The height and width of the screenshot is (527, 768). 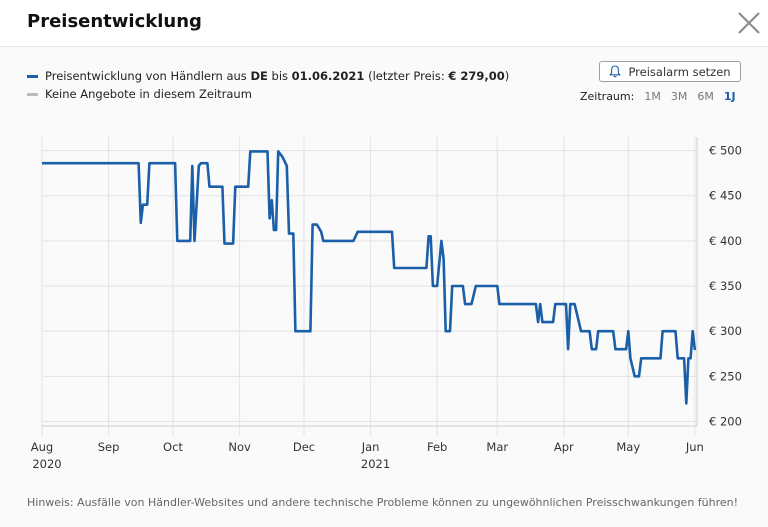 What do you see at coordinates (725, 196) in the screenshot?
I see `y-tick-label: € 450` at bounding box center [725, 196].